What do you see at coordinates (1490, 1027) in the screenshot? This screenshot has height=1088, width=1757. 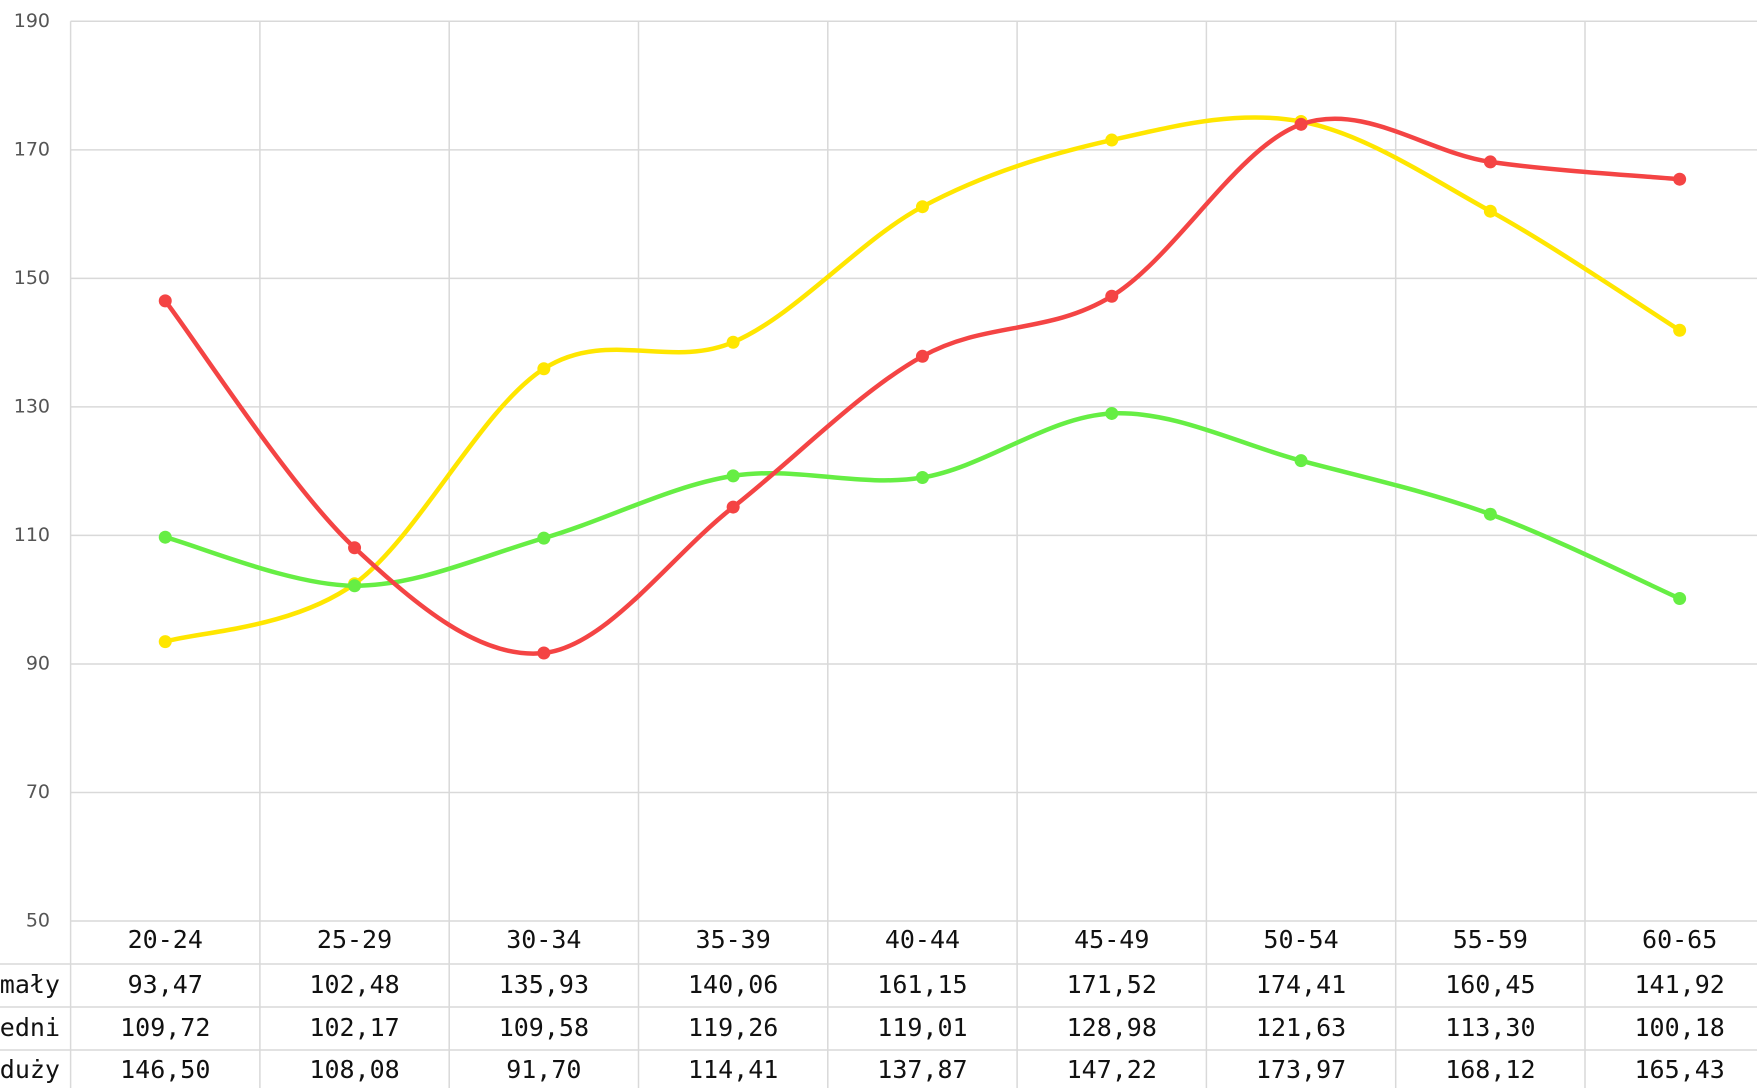 I see `table-cell: 113,30` at bounding box center [1490, 1027].